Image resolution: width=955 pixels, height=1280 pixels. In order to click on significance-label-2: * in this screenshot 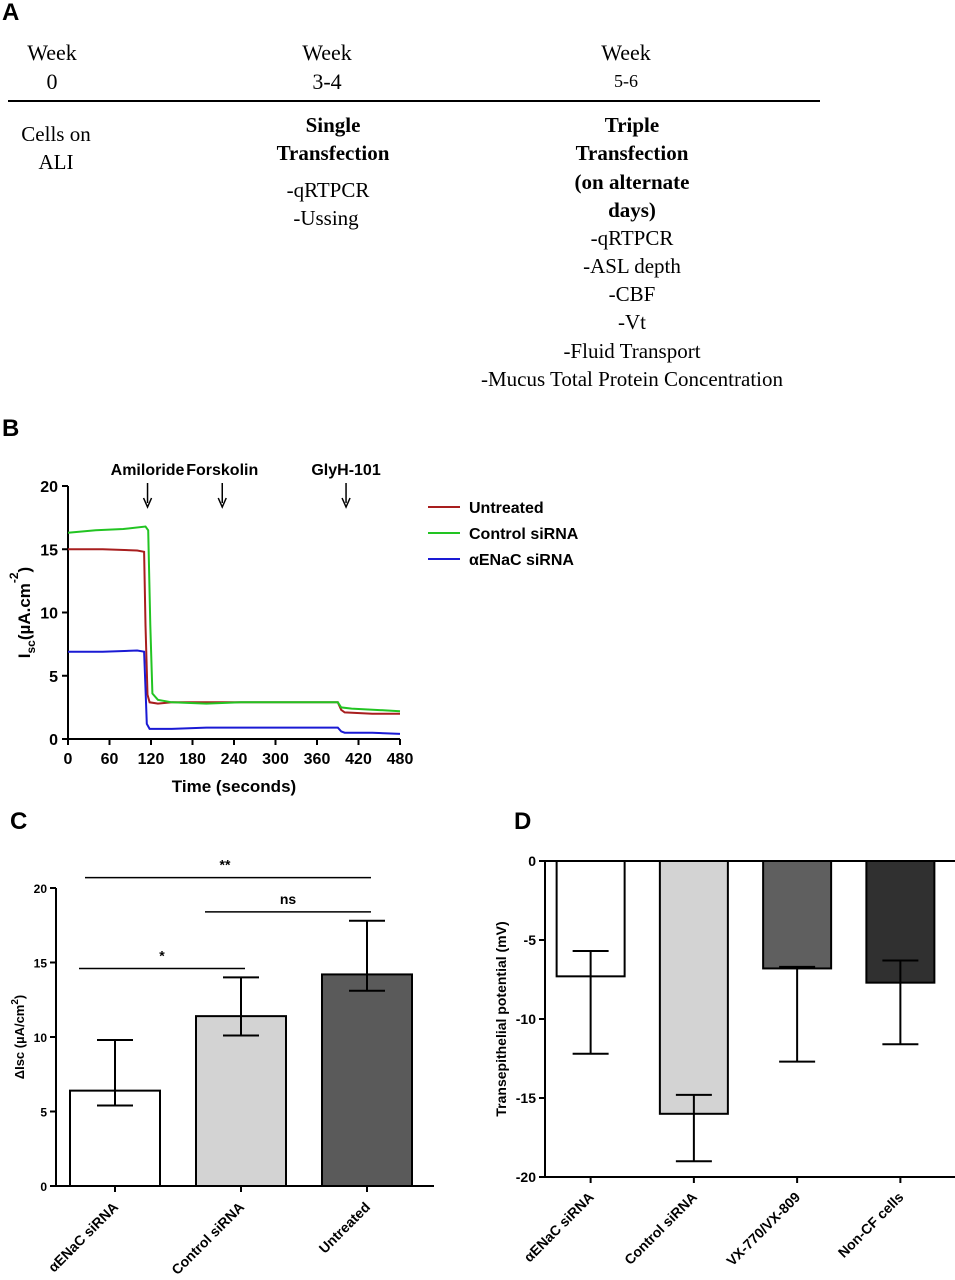, I will do `click(162, 955)`.